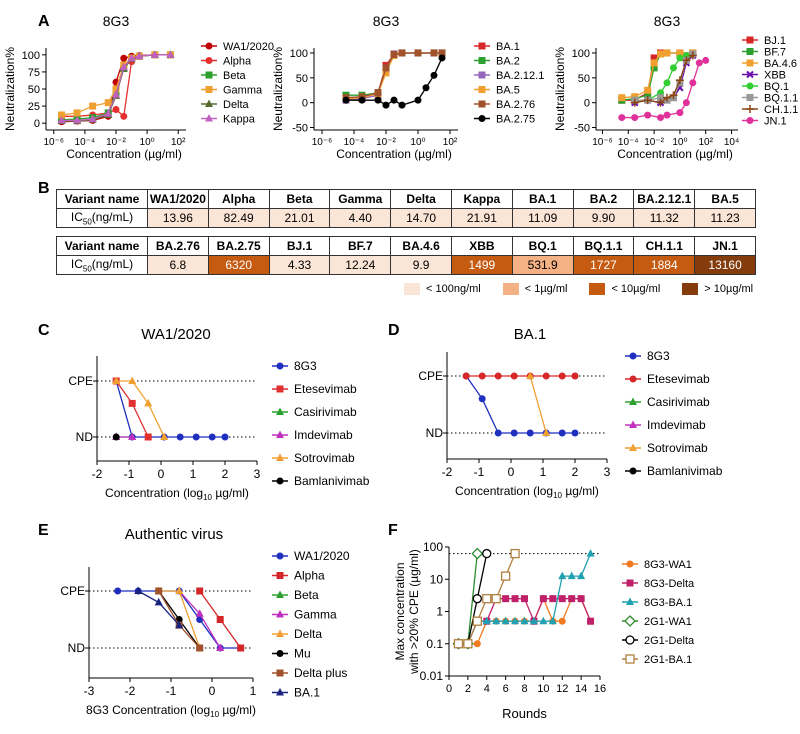 Image resolution: width=800 pixels, height=734 pixels. I want to click on ic50-value: 21.91, so click(481, 218).